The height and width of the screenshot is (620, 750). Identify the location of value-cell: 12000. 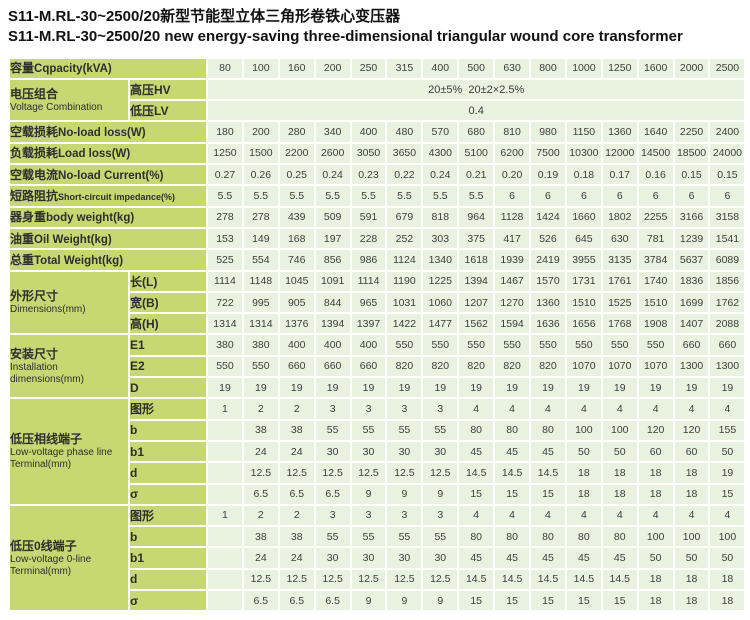
(619, 153).